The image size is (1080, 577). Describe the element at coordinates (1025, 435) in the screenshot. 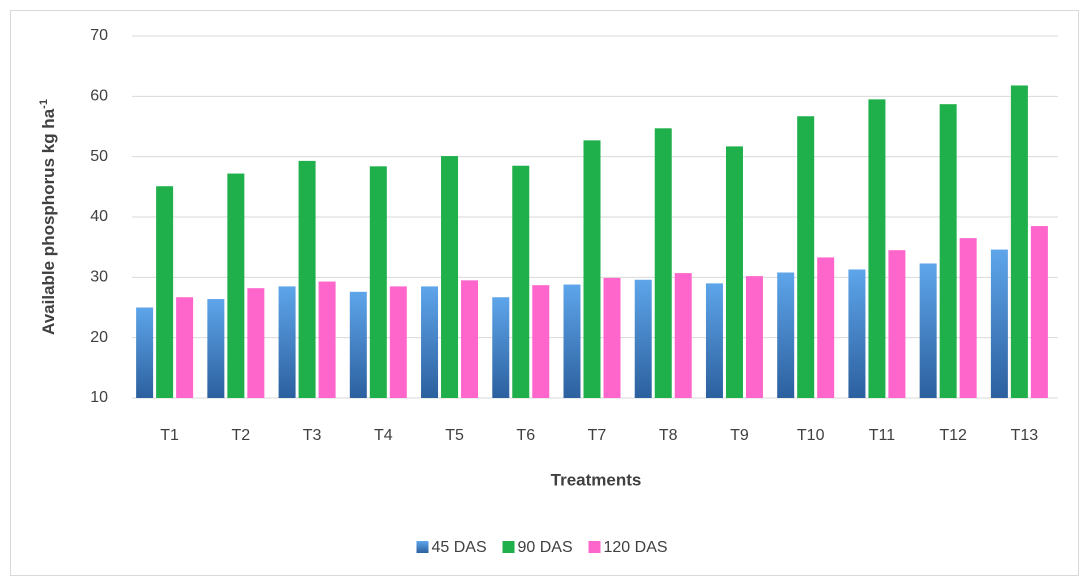

I see `x-tick-label: T13` at that location.